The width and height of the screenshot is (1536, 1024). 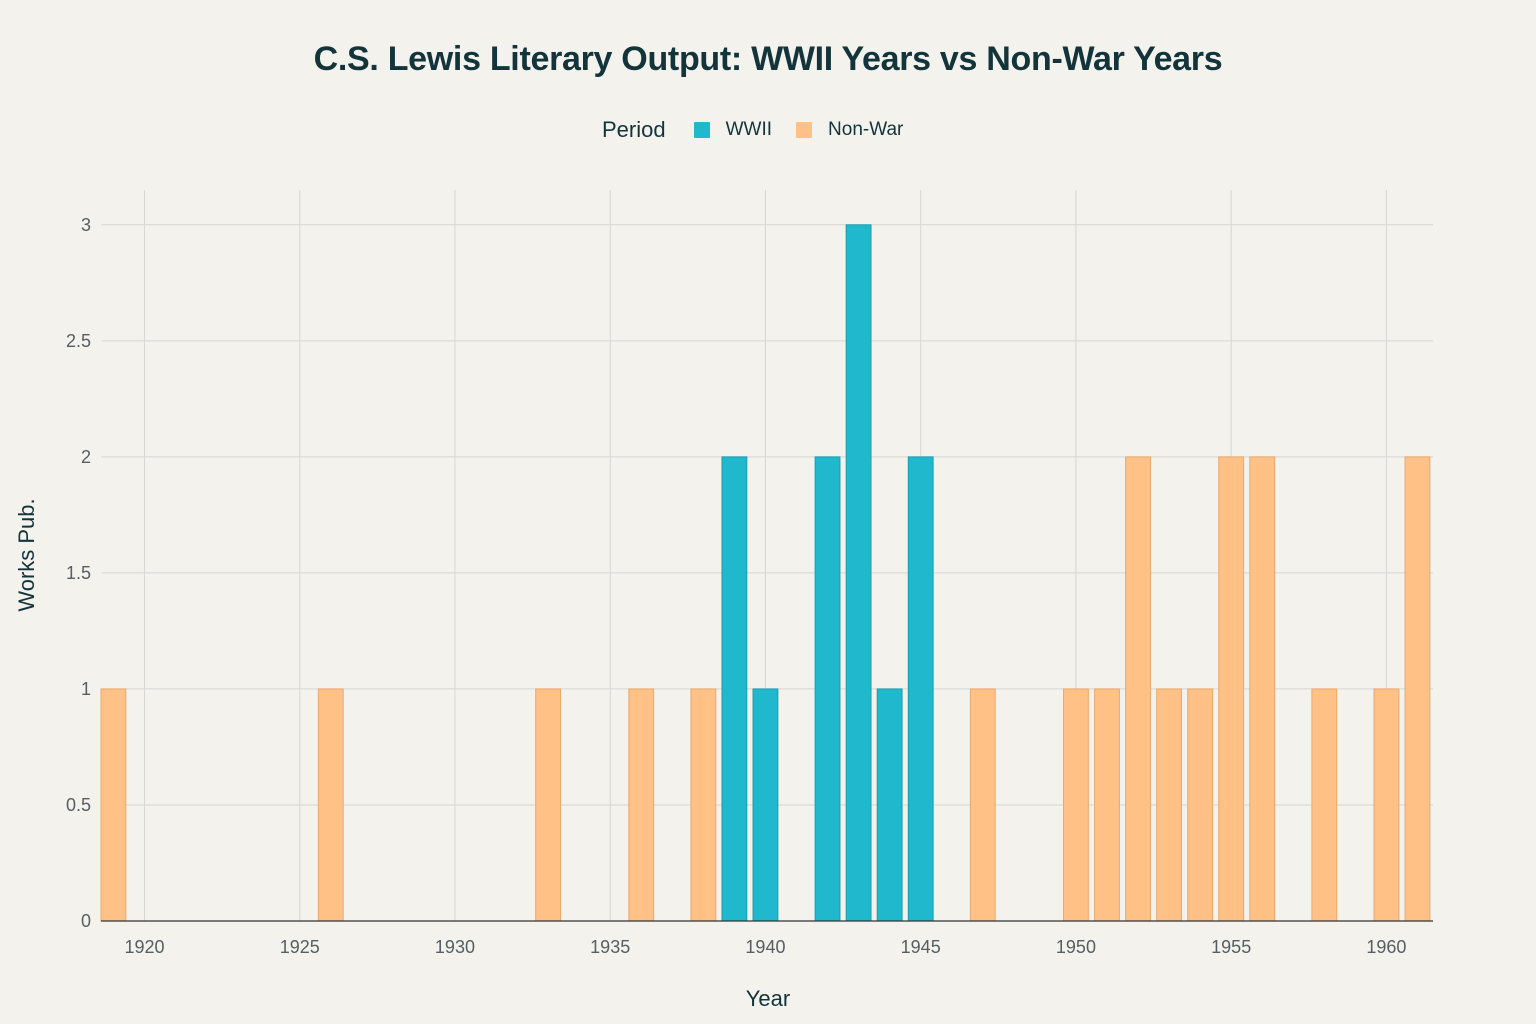 I want to click on bar-non-war-1919, so click(x=113, y=805).